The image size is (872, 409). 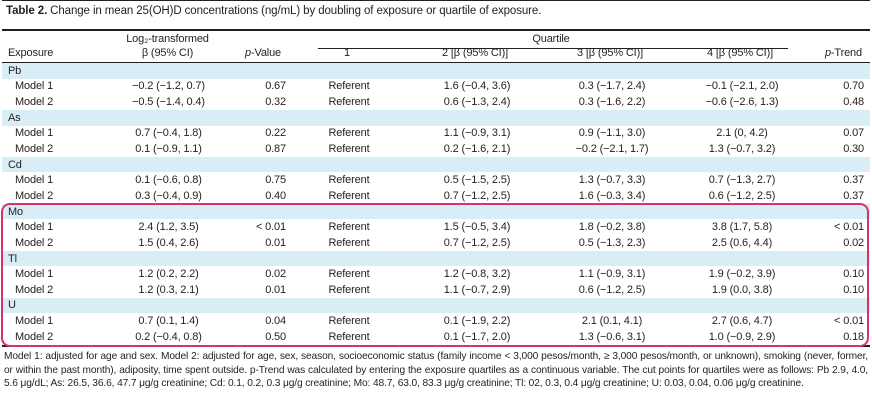 What do you see at coordinates (854, 133) in the screenshot?
I see `ptrend-cell: 0.07` at bounding box center [854, 133].